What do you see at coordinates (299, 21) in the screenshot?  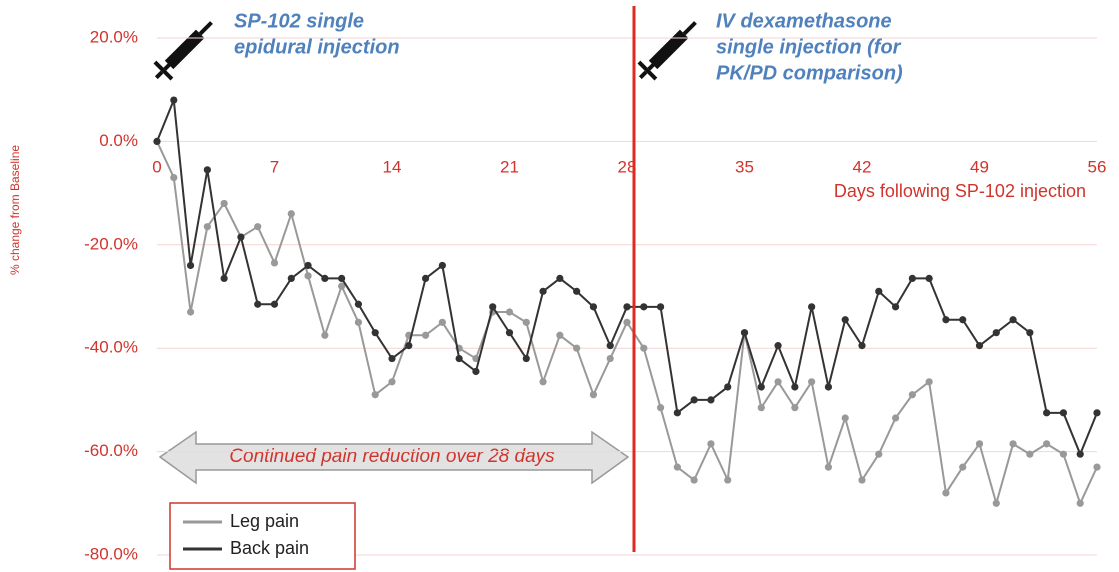 I see `annotation: SP-102 single` at bounding box center [299, 21].